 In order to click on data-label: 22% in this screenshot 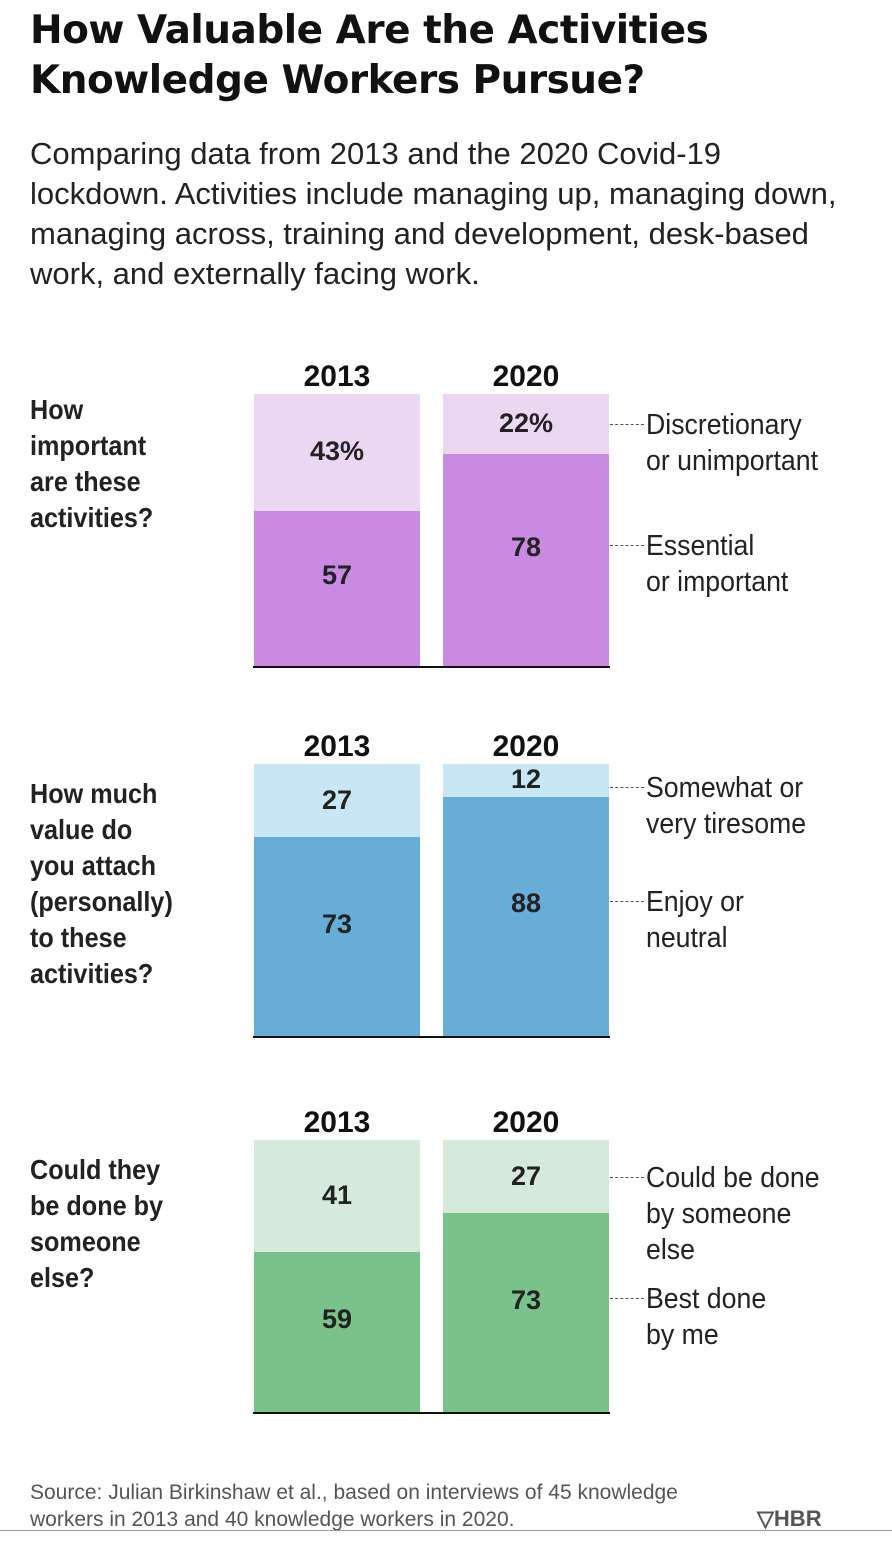, I will do `click(526, 422)`.